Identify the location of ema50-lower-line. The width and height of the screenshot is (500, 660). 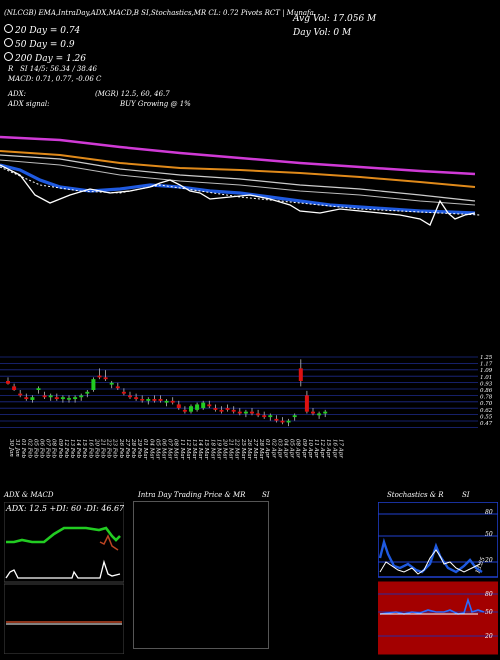
(238, 182).